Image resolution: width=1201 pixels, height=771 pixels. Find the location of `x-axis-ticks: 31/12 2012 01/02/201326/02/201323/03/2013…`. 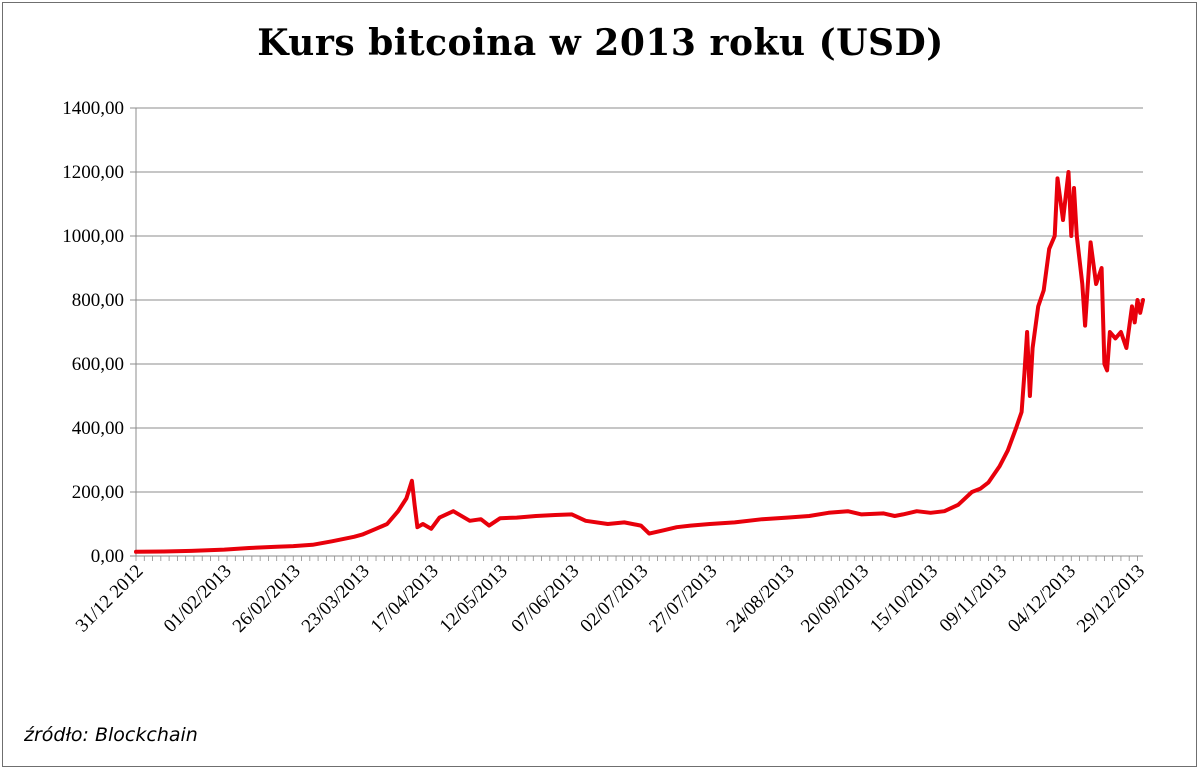

x-axis-ticks: 31/12 2012 01/02/201326/02/201323/03/2013… is located at coordinates (610, 596).